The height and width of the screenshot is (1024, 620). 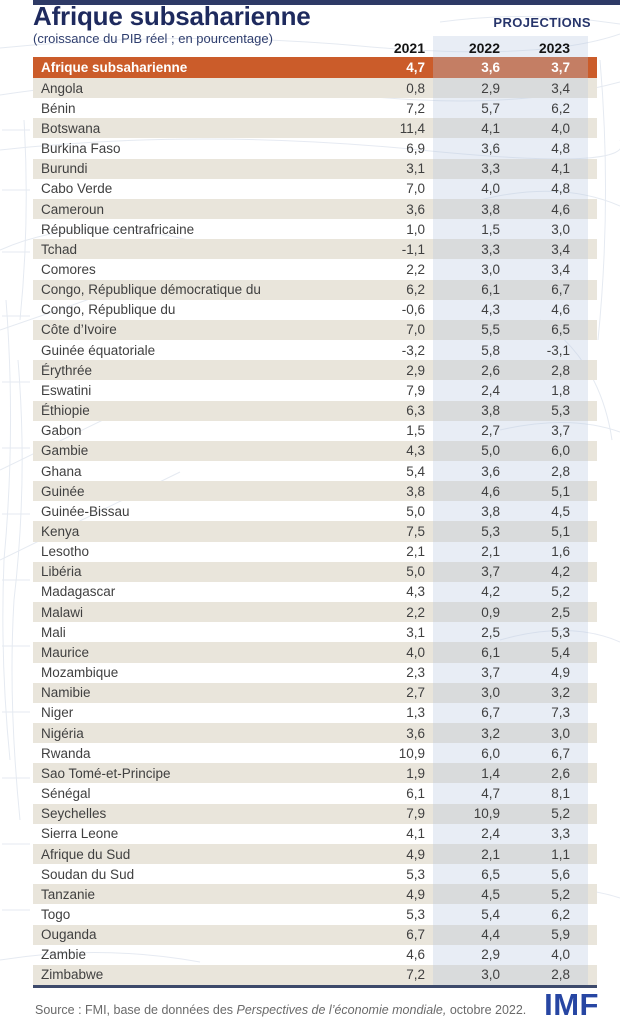 I want to click on region-total-2022: 3,6, so click(x=490, y=67).